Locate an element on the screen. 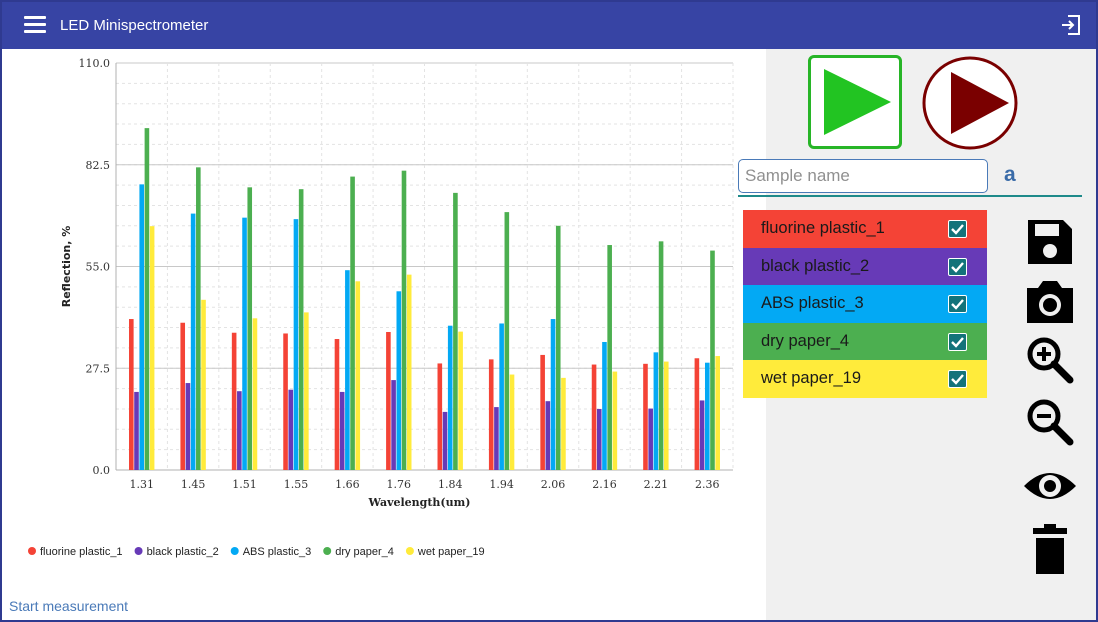  x-tick-label: 1.66 is located at coordinates (347, 484).